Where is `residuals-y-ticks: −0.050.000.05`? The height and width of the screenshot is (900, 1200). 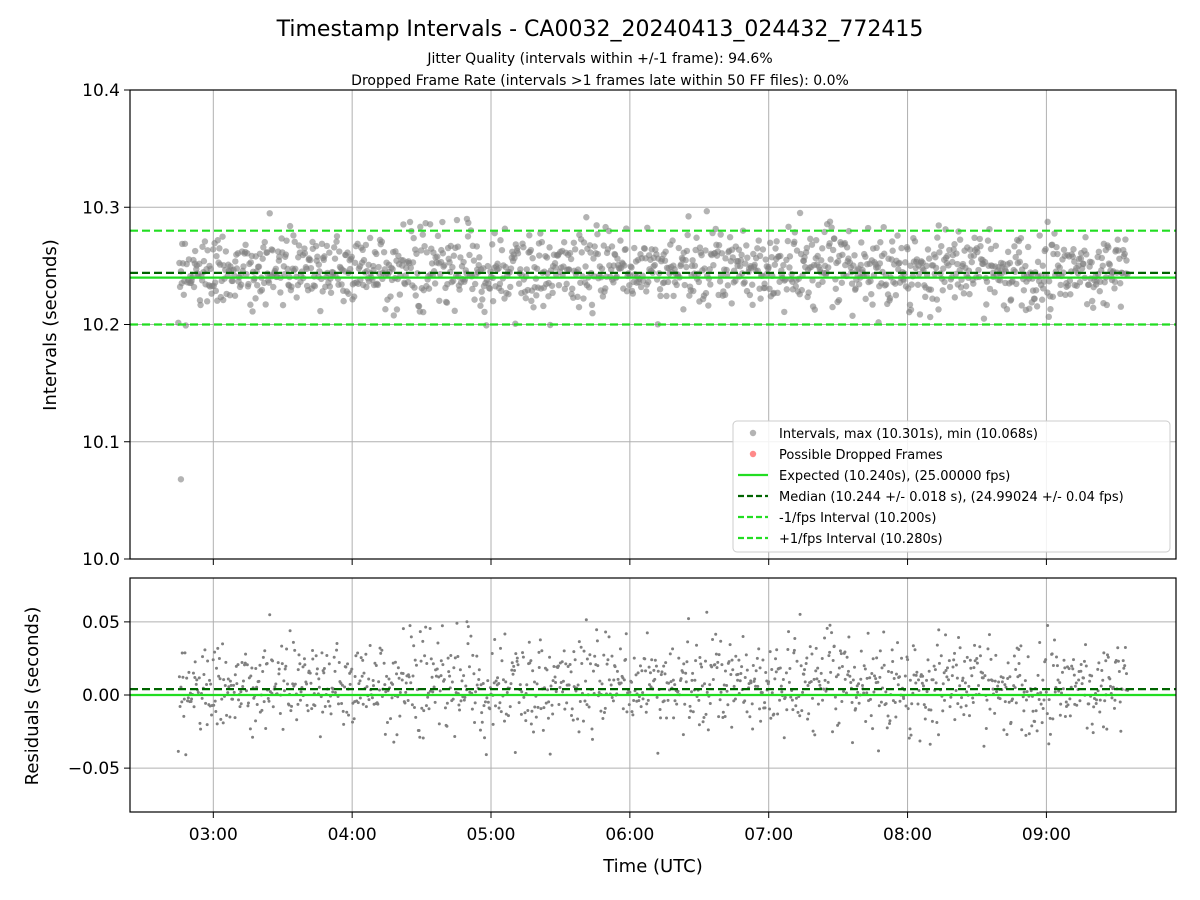 residuals-y-ticks: −0.050.000.05 is located at coordinates (99, 696).